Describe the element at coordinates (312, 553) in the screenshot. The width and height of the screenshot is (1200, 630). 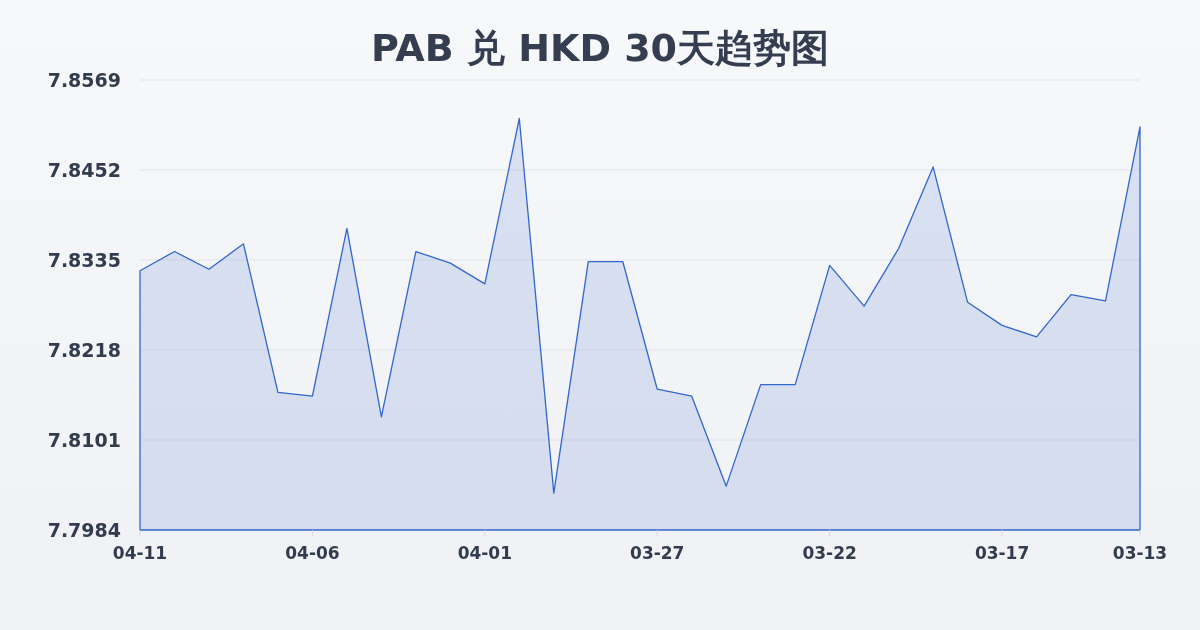
I see `x-tick-label: 04-06` at that location.